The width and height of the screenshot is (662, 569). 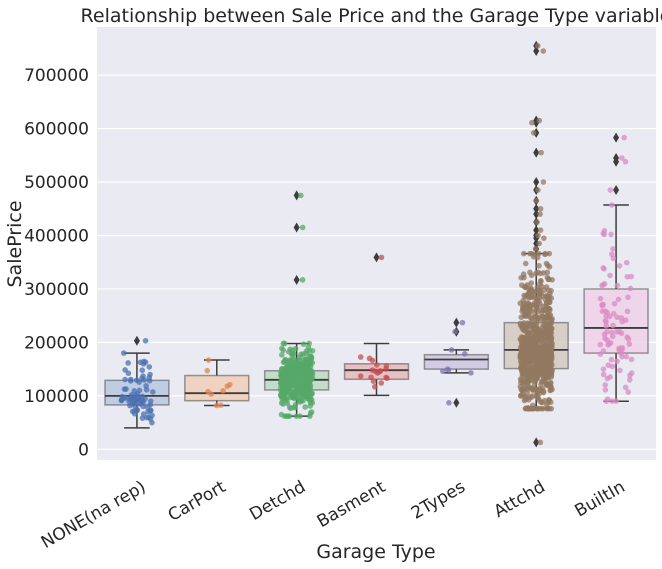 What do you see at coordinates (83, 450) in the screenshot?
I see `y-tick-label: 0` at bounding box center [83, 450].